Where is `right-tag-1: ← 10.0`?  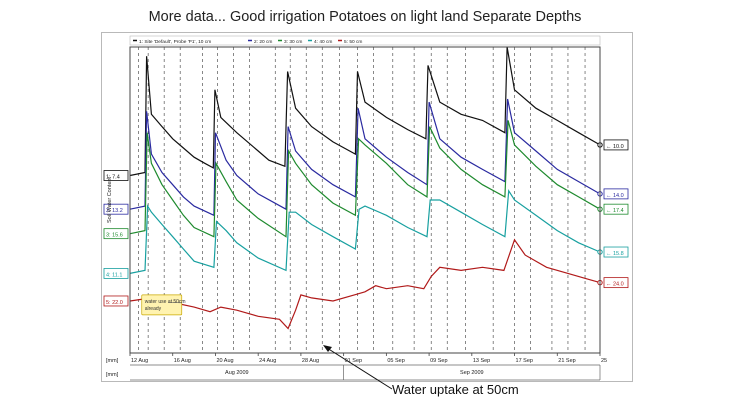 right-tag-1: ← 10.0 is located at coordinates (616, 145).